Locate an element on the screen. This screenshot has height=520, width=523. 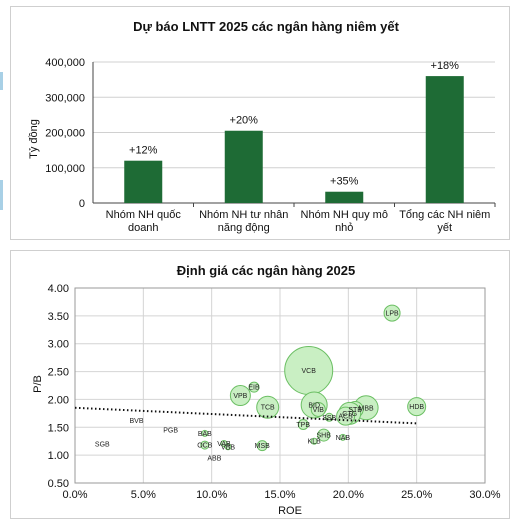
scatter-x-tick-label: 25.0% is located at coordinates (416, 495).